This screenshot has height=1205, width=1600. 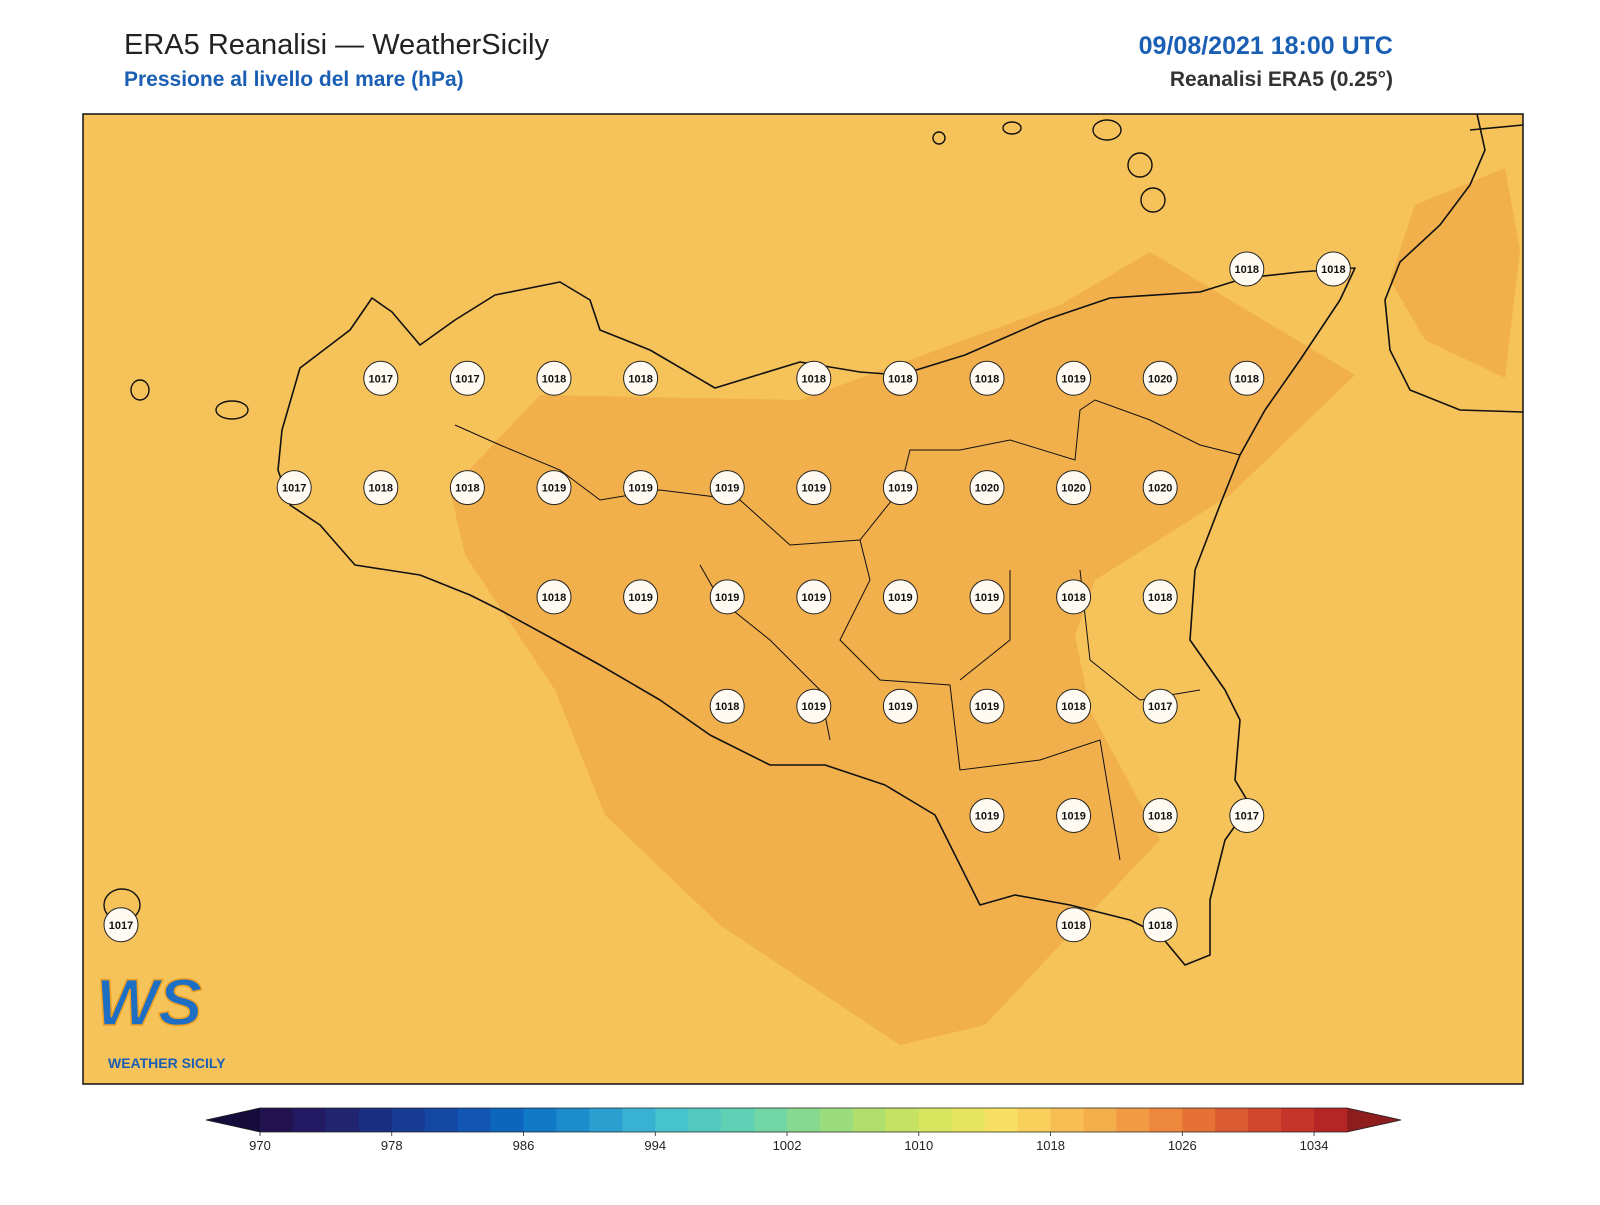 I want to click on source: Reanalisi ERA5 (0.25°), so click(x=1281, y=79).